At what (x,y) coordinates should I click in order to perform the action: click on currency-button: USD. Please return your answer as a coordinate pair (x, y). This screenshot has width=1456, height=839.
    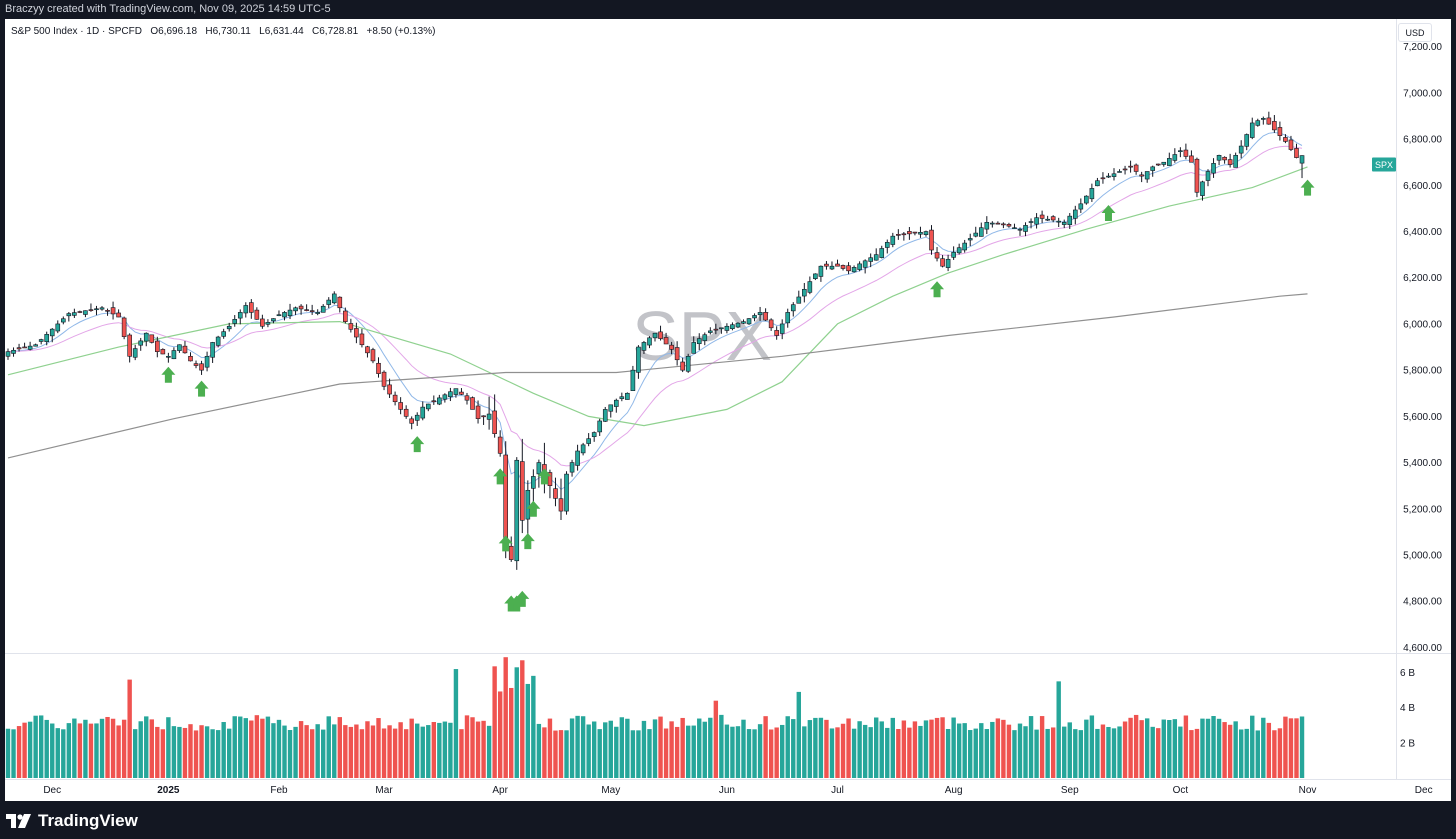
    Looking at the image, I should click on (1415, 32).